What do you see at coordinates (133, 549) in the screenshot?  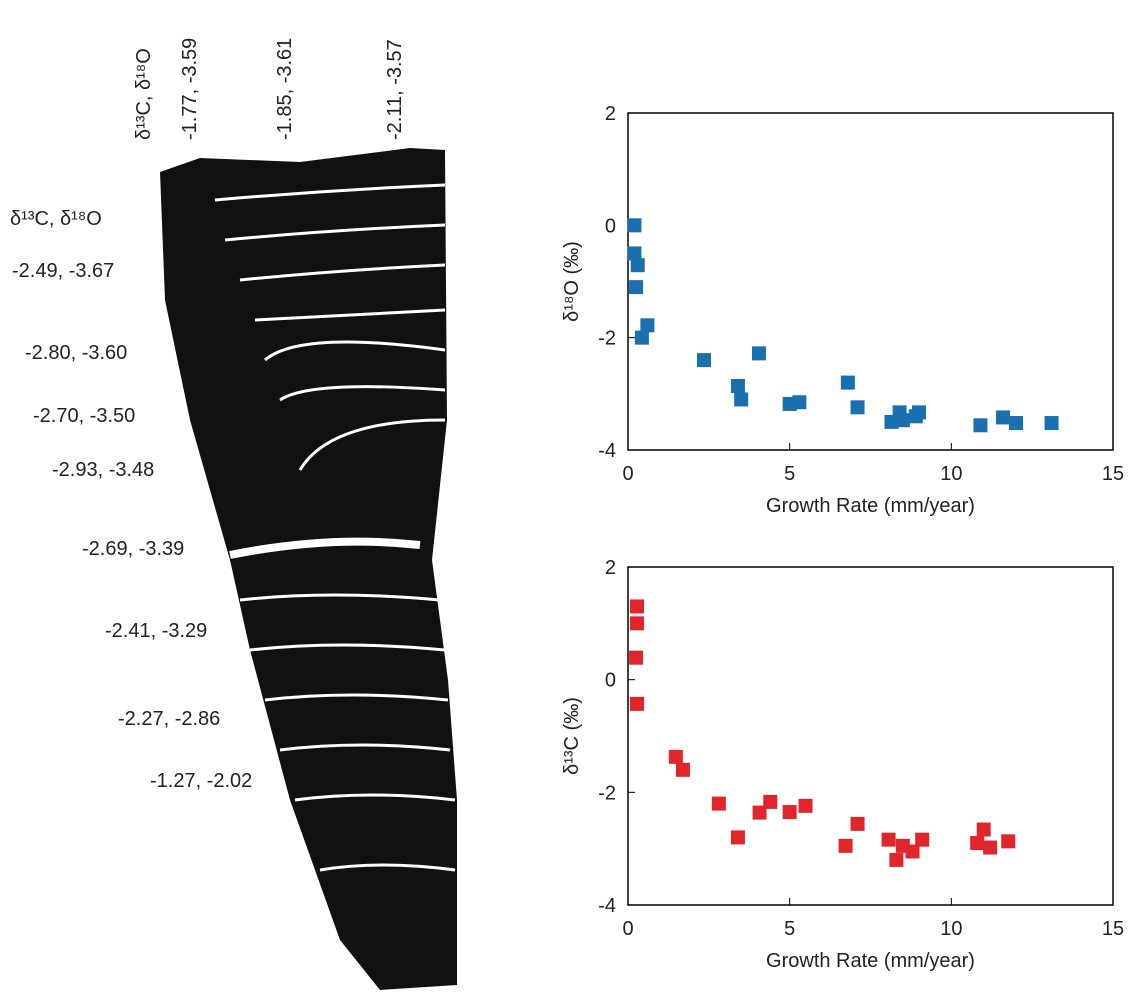 I see `side-label: -2.69, -3.39` at bounding box center [133, 549].